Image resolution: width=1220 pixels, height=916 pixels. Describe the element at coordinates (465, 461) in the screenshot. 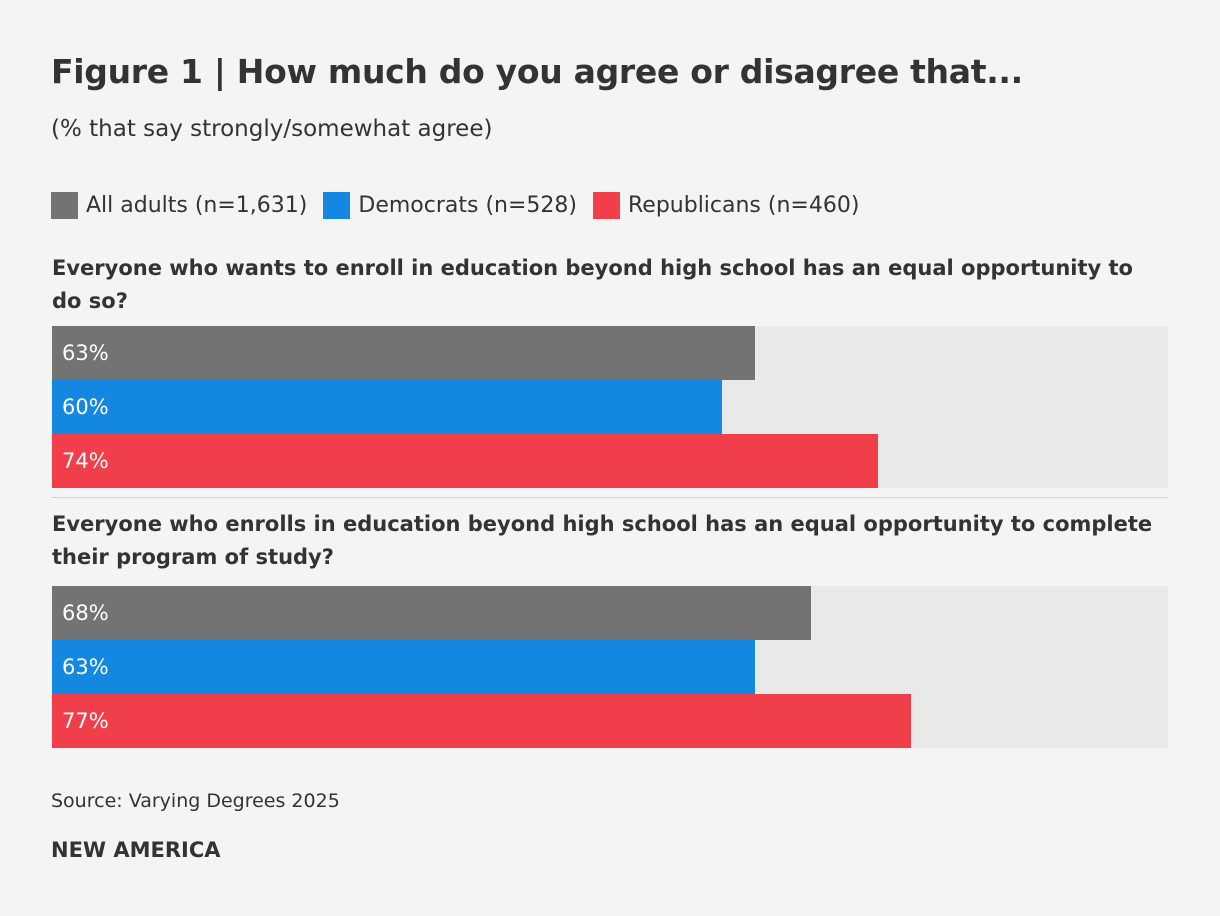

I see `bar-republicans-q1` at that location.